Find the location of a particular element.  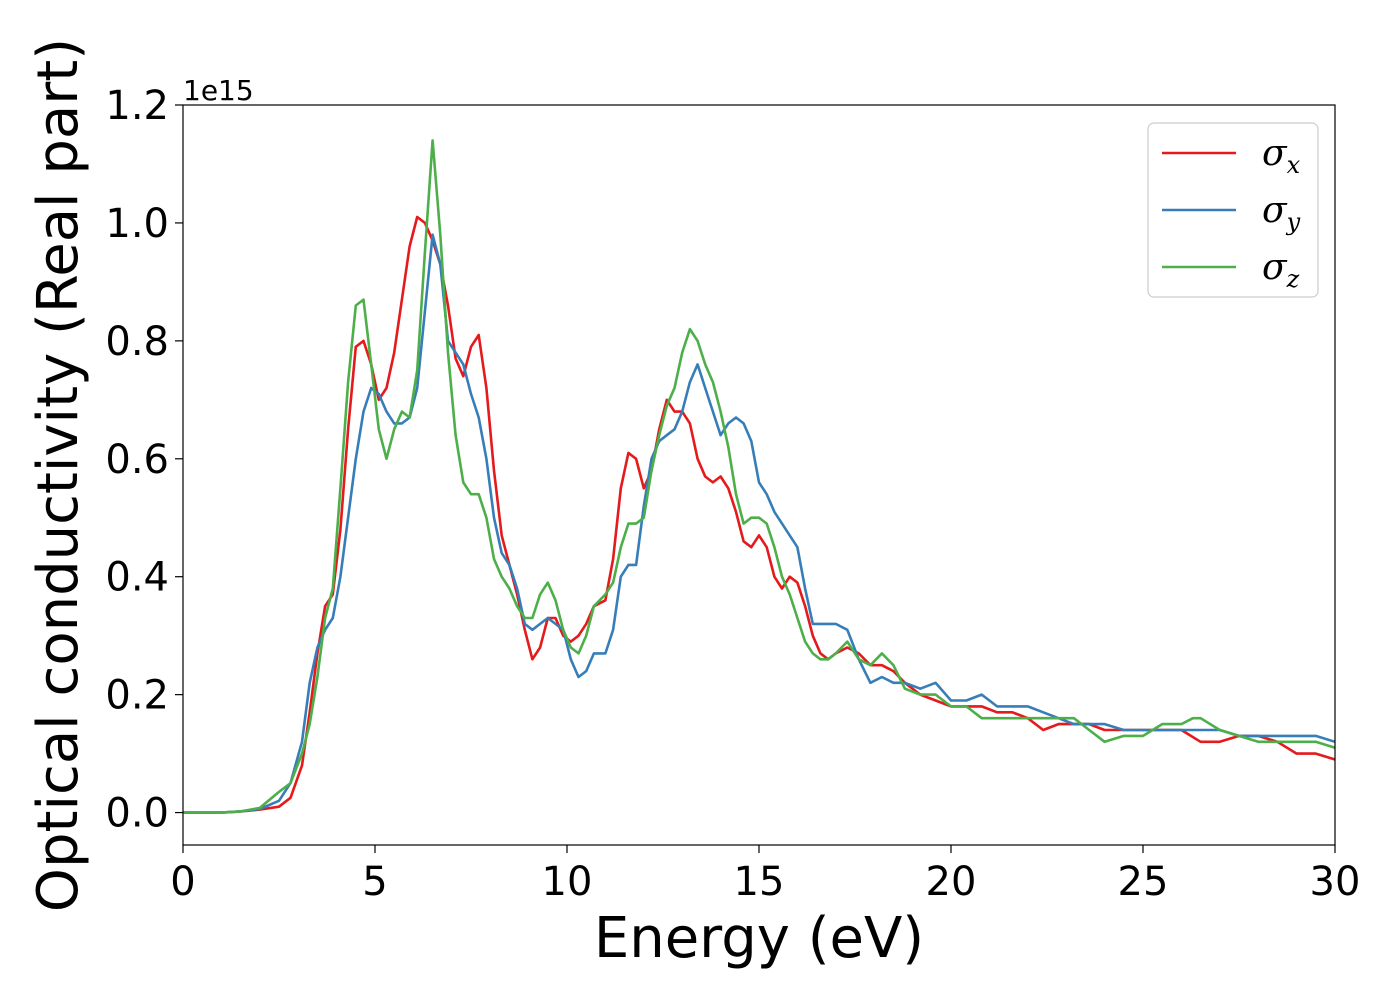

x-tick-label: 10 is located at coordinates (567, 882).